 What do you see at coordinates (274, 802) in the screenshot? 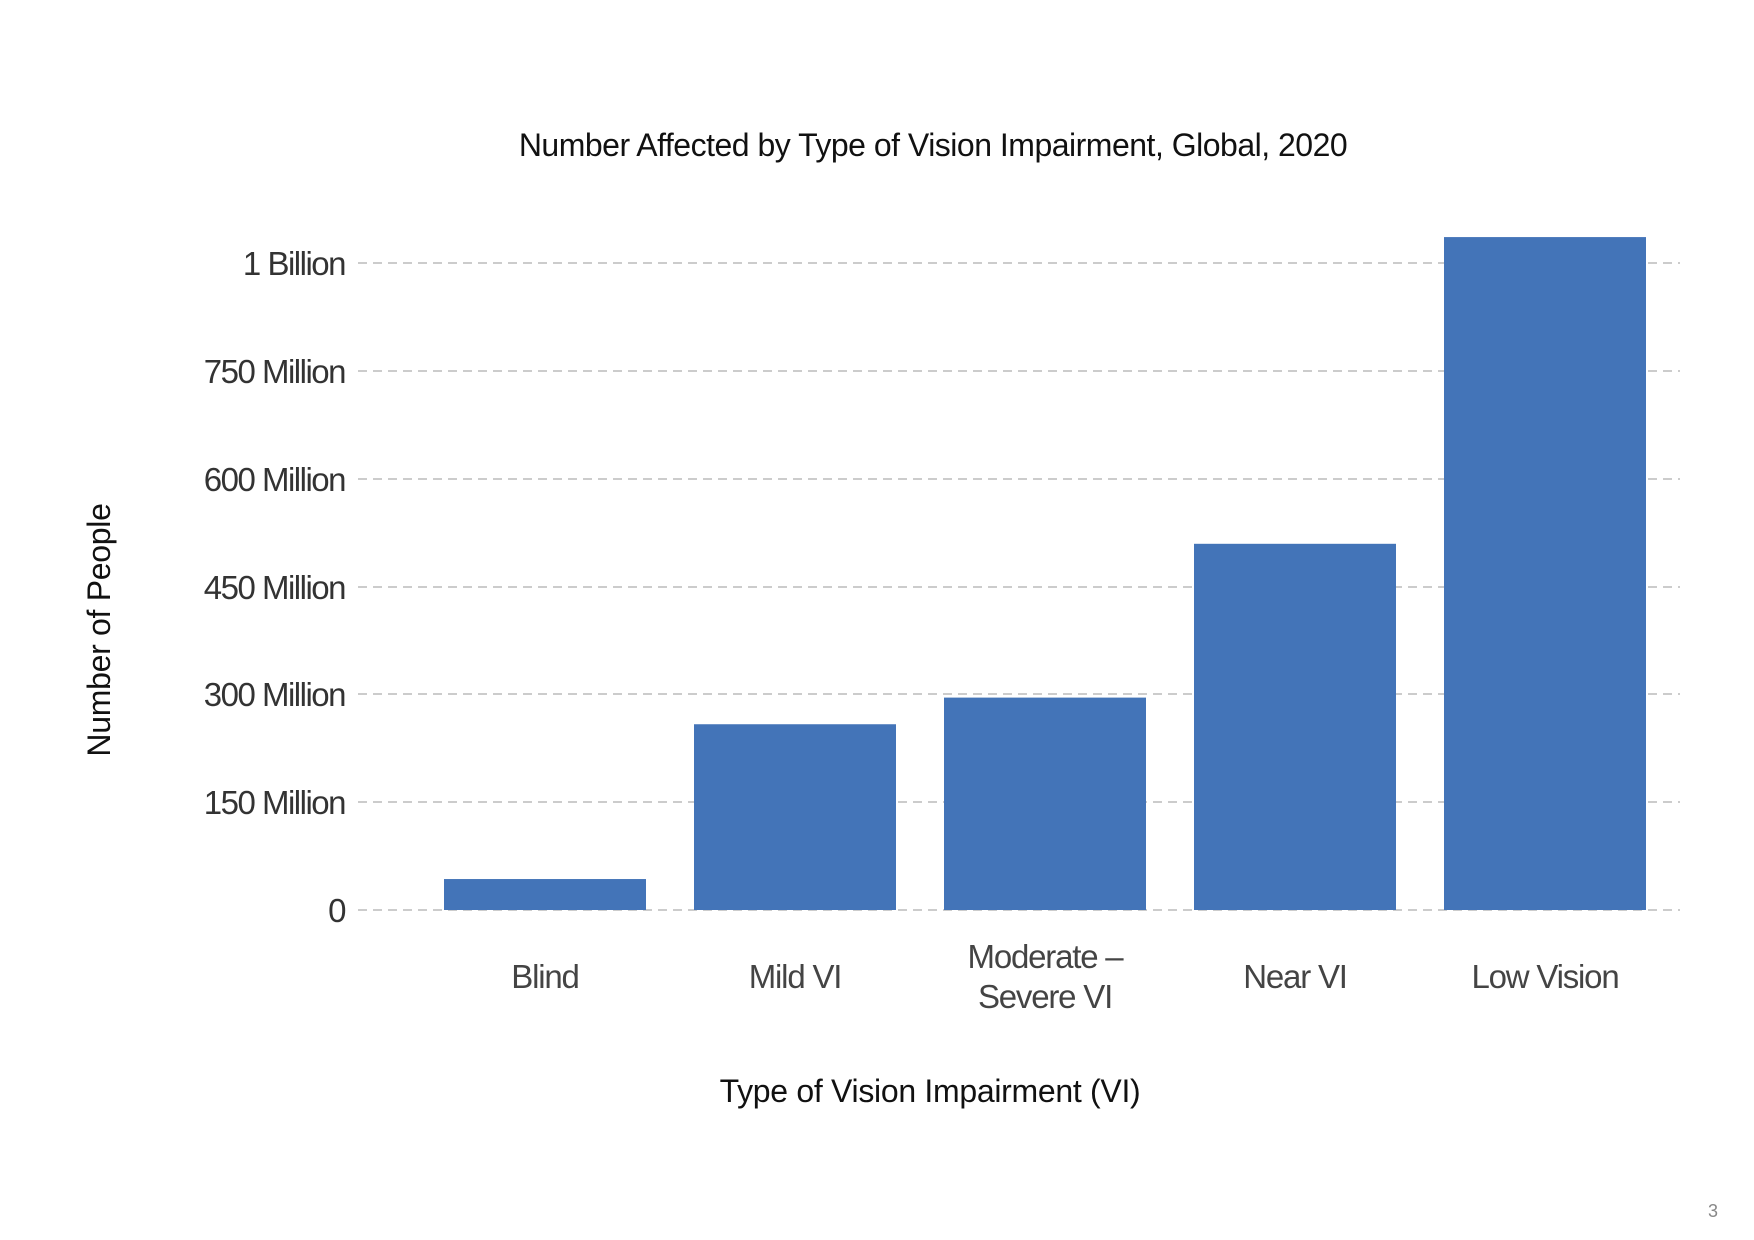
I see `y-tick-label: 150 Million` at bounding box center [274, 802].